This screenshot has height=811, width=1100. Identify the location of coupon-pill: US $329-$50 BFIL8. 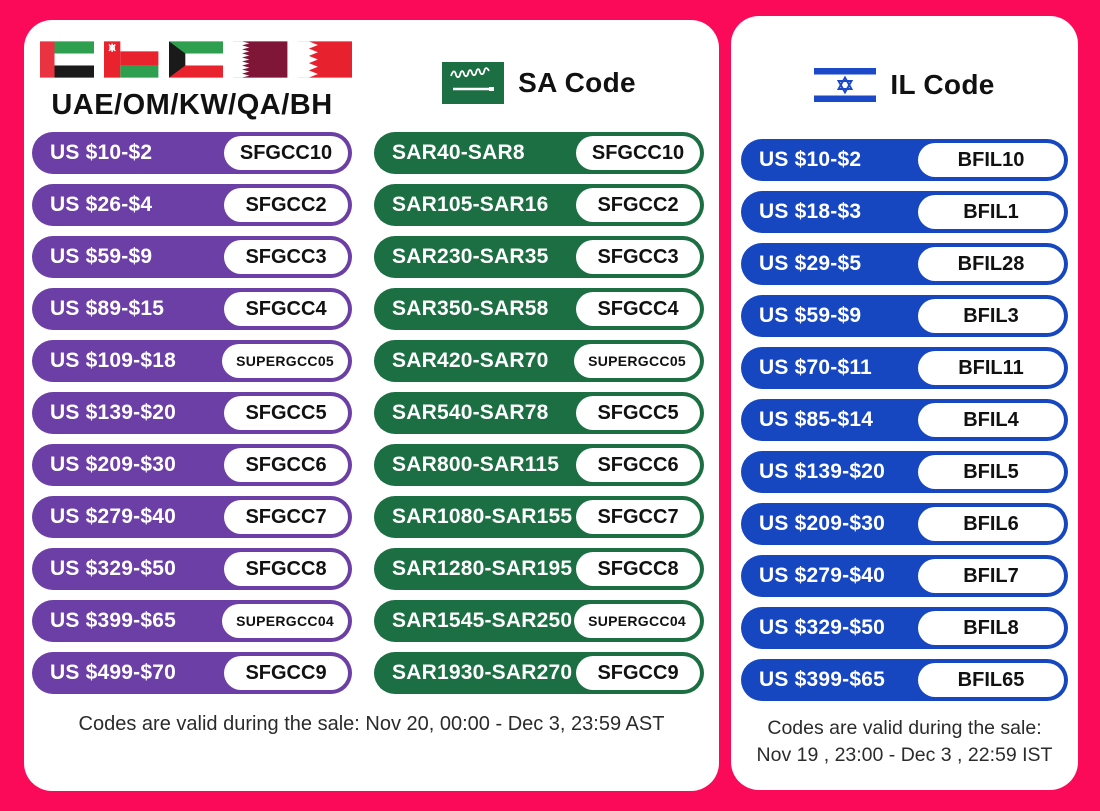
(904, 628).